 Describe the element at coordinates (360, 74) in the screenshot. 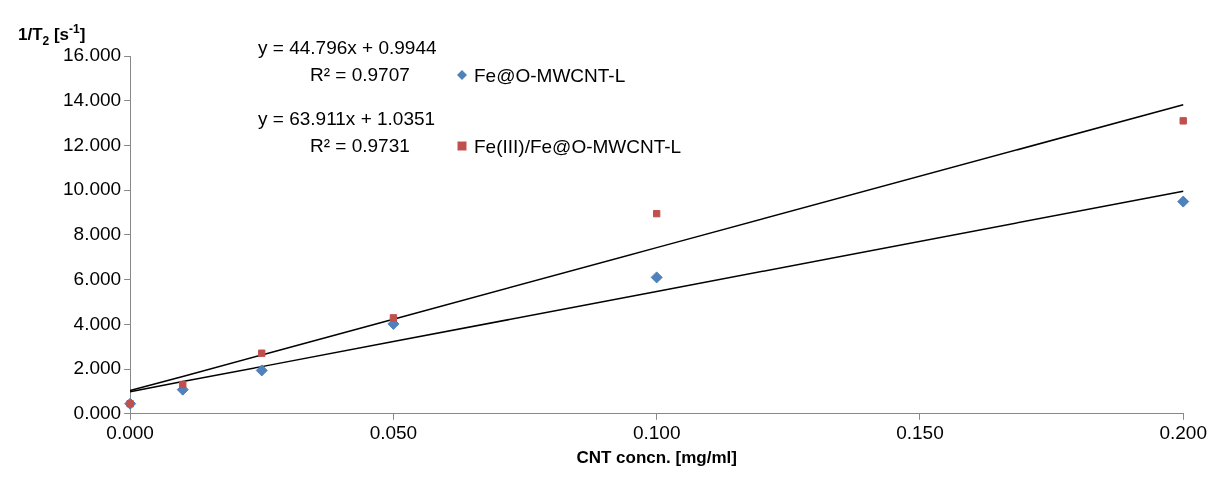

I see `annotation: R² = 0.9707` at that location.